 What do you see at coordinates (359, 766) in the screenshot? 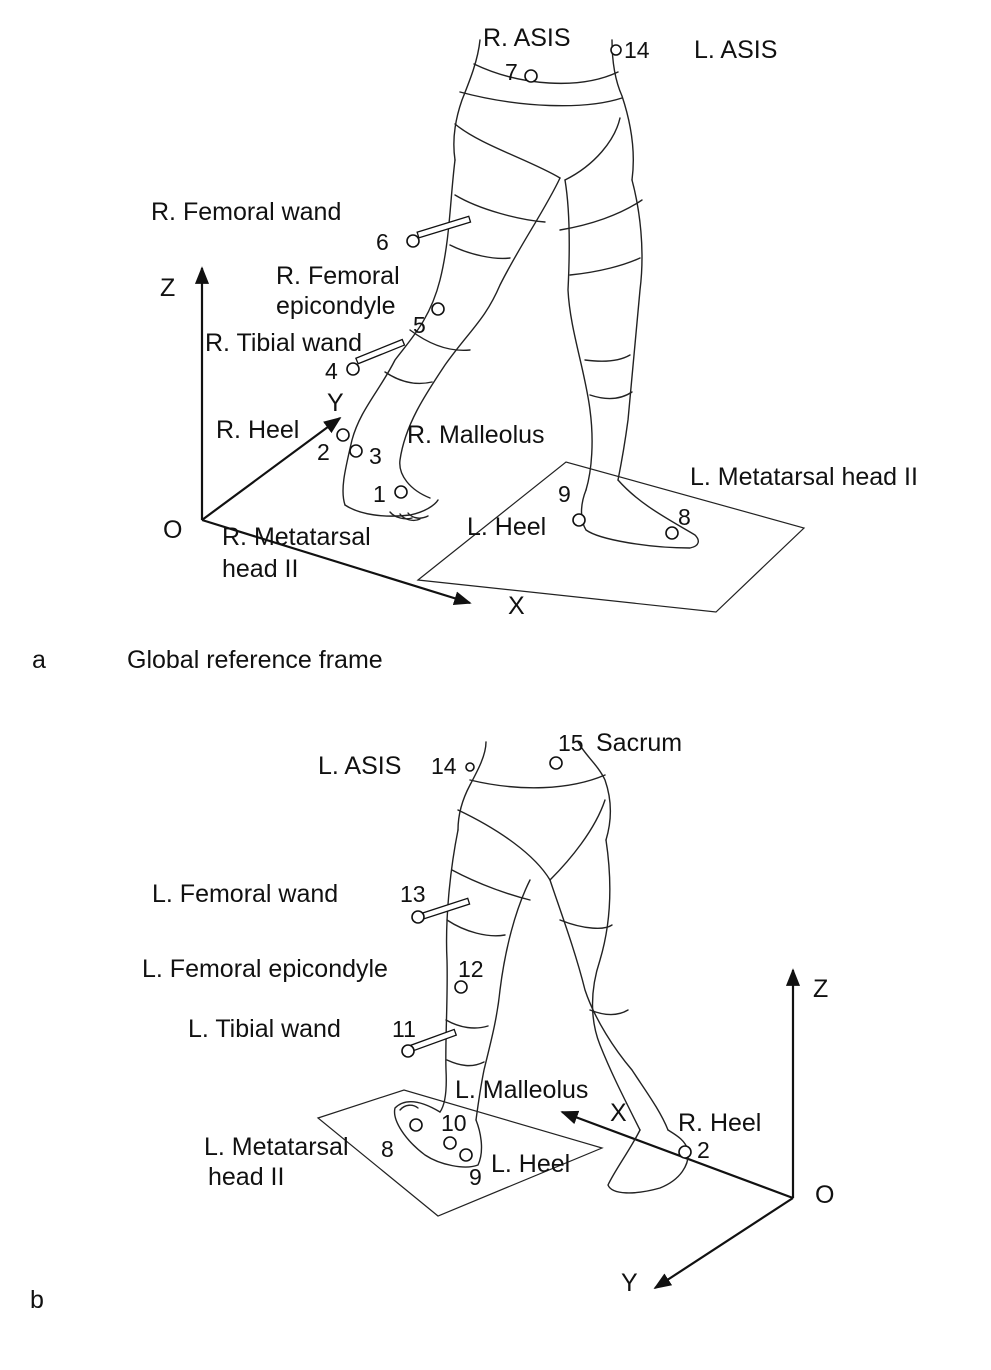
I see `label-l-asis-b: L. ASIS` at bounding box center [359, 766].